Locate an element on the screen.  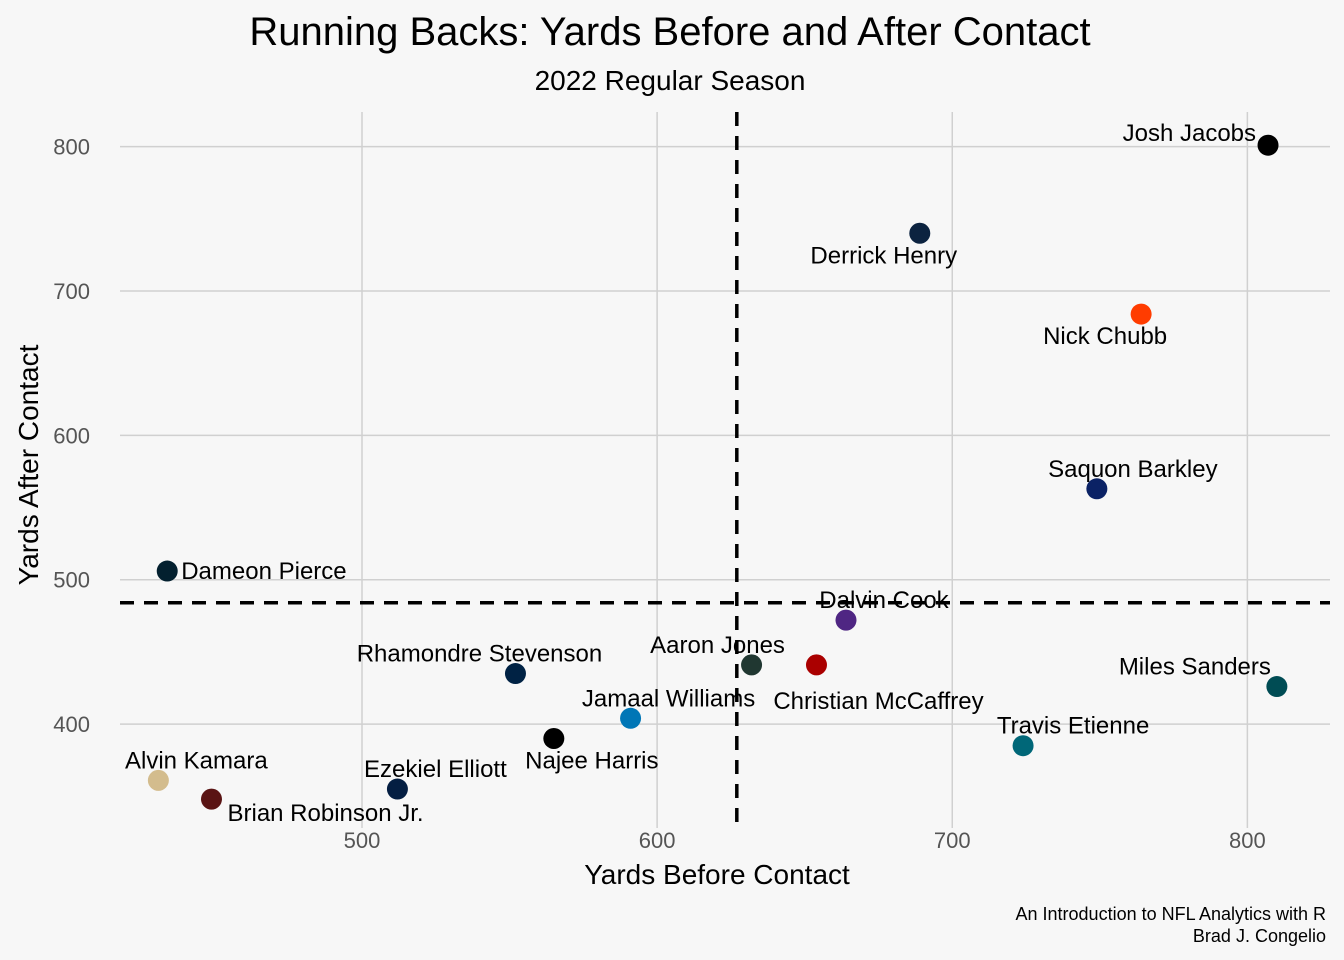
point-label: Jamaal Williams is located at coordinates (668, 698).